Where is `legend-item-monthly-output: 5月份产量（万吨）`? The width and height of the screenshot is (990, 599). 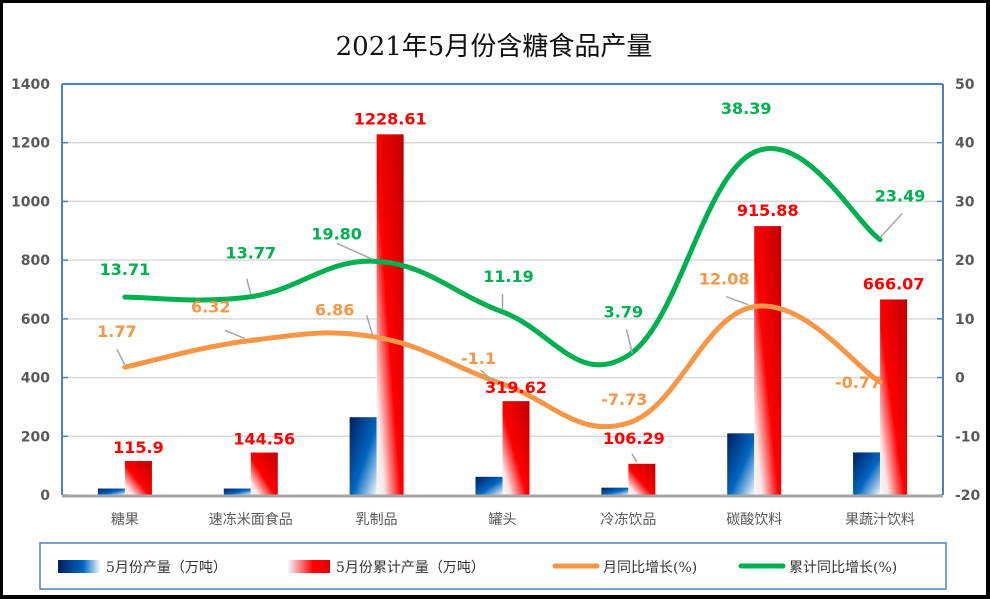 legend-item-monthly-output: 5月份产量（万吨） is located at coordinates (142, 568).